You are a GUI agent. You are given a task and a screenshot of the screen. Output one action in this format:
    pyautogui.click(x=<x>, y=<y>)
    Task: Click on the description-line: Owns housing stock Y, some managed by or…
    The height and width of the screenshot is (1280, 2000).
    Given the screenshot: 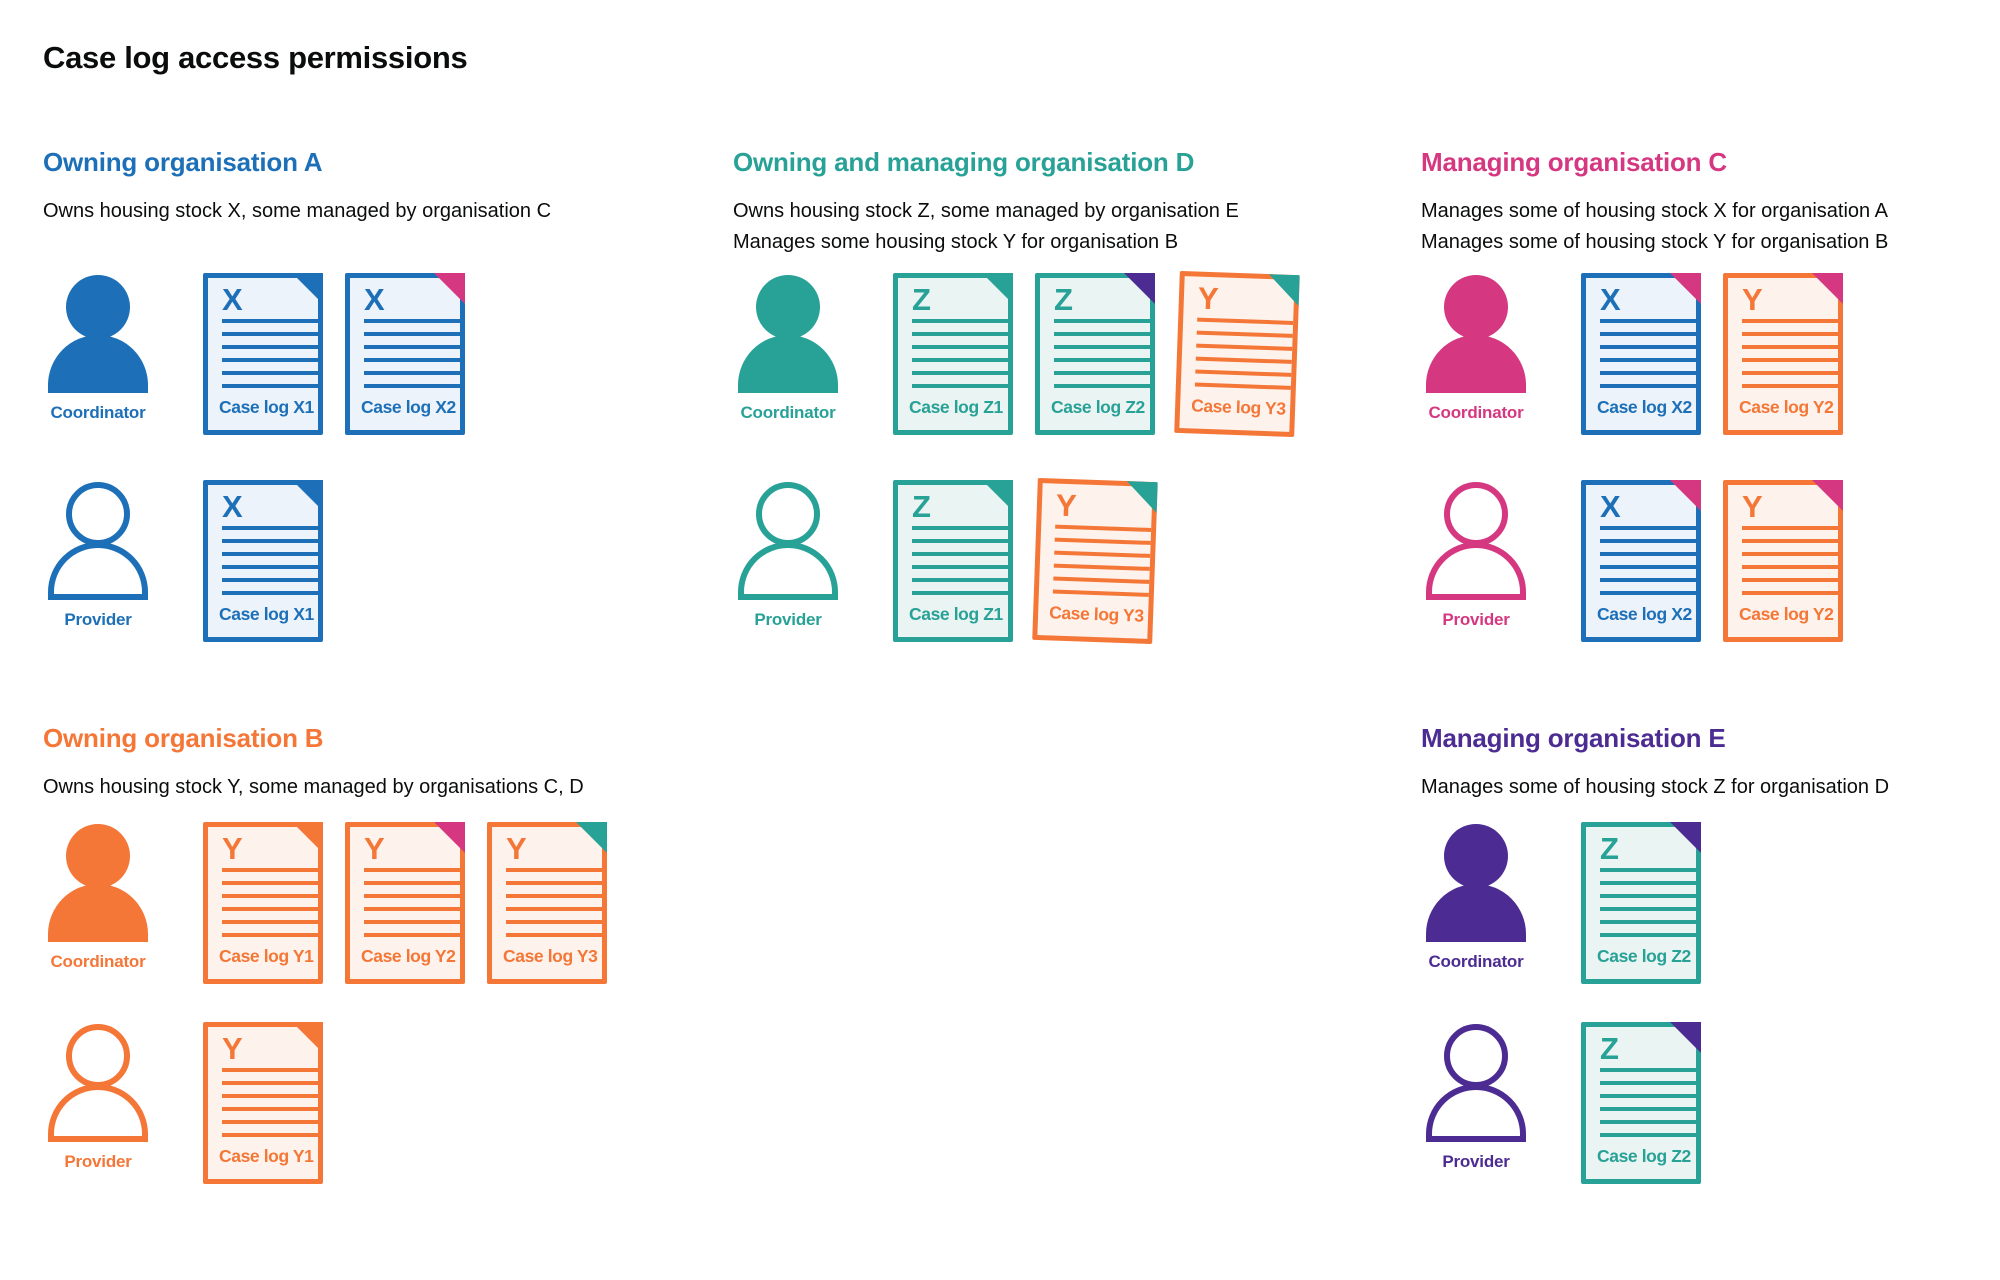 What is the action you would take?
    pyautogui.click(x=313, y=787)
    